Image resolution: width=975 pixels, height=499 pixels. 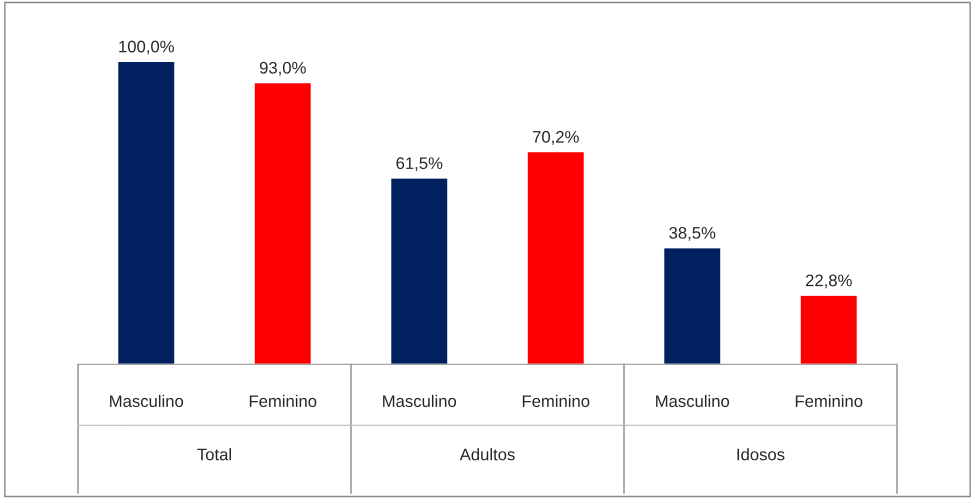 What do you see at coordinates (692, 233) in the screenshot?
I see `data-label: 38,5%` at bounding box center [692, 233].